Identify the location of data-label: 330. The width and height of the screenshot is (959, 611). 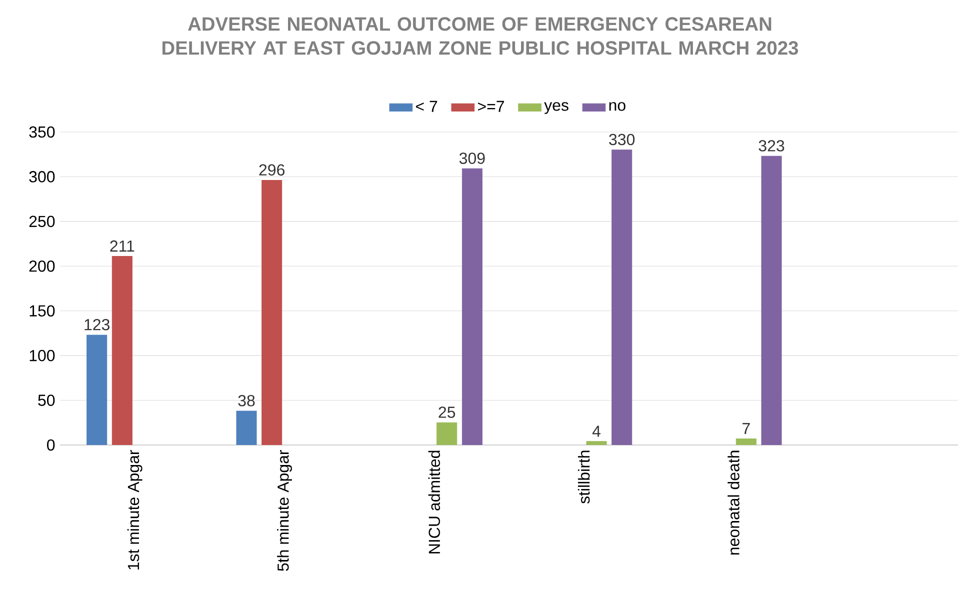
(622, 140).